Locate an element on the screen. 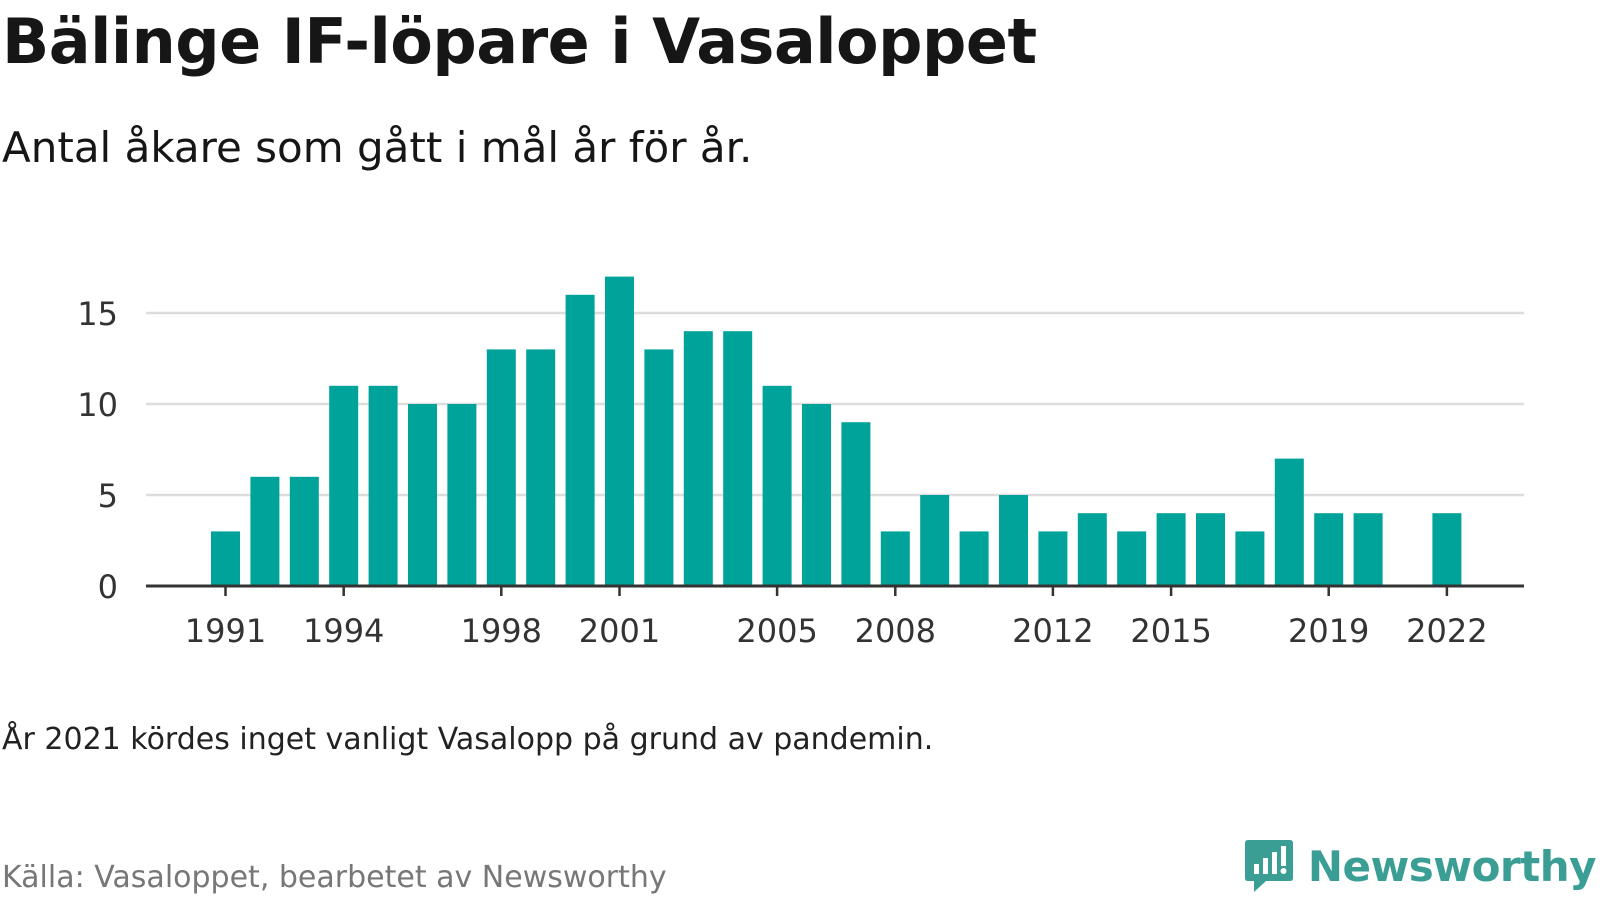  bar-2018 is located at coordinates (1289, 522).